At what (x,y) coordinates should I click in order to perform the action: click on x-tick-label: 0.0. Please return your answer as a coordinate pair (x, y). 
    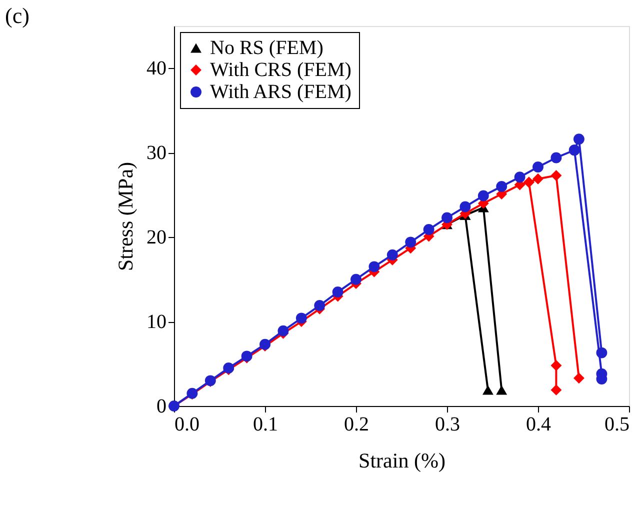
    Looking at the image, I should click on (187, 425).